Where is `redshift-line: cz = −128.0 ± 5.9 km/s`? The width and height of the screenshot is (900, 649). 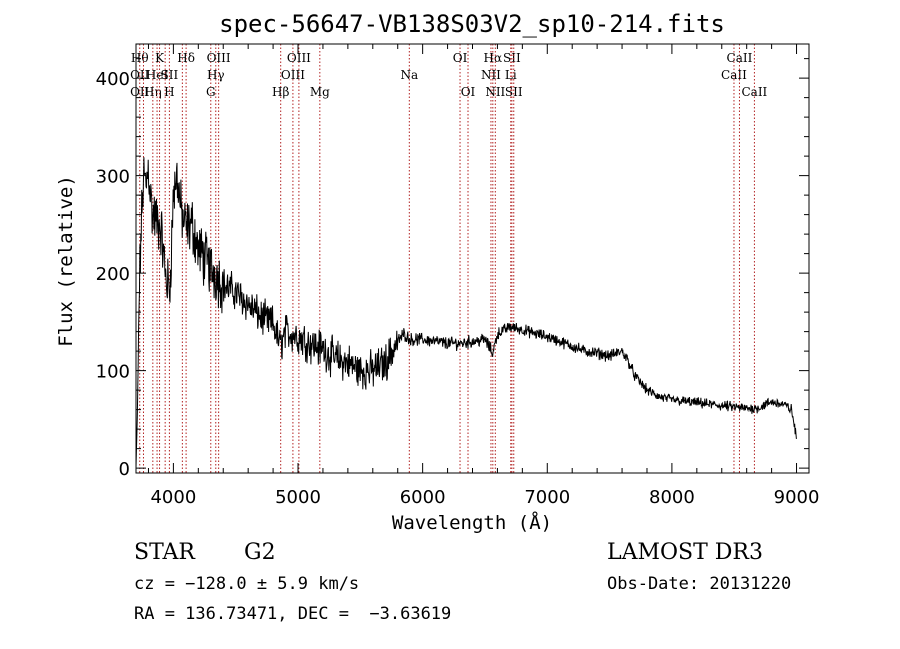
redshift-line: cz = −128.0 ± 5.9 km/s is located at coordinates (247, 584).